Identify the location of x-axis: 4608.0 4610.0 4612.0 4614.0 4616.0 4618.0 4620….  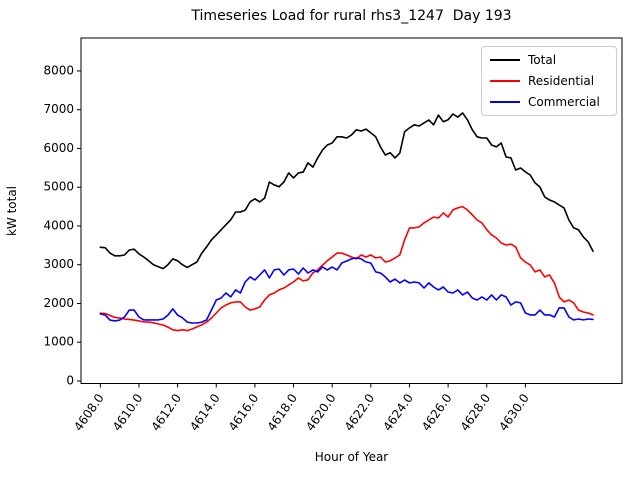
(301, 408).